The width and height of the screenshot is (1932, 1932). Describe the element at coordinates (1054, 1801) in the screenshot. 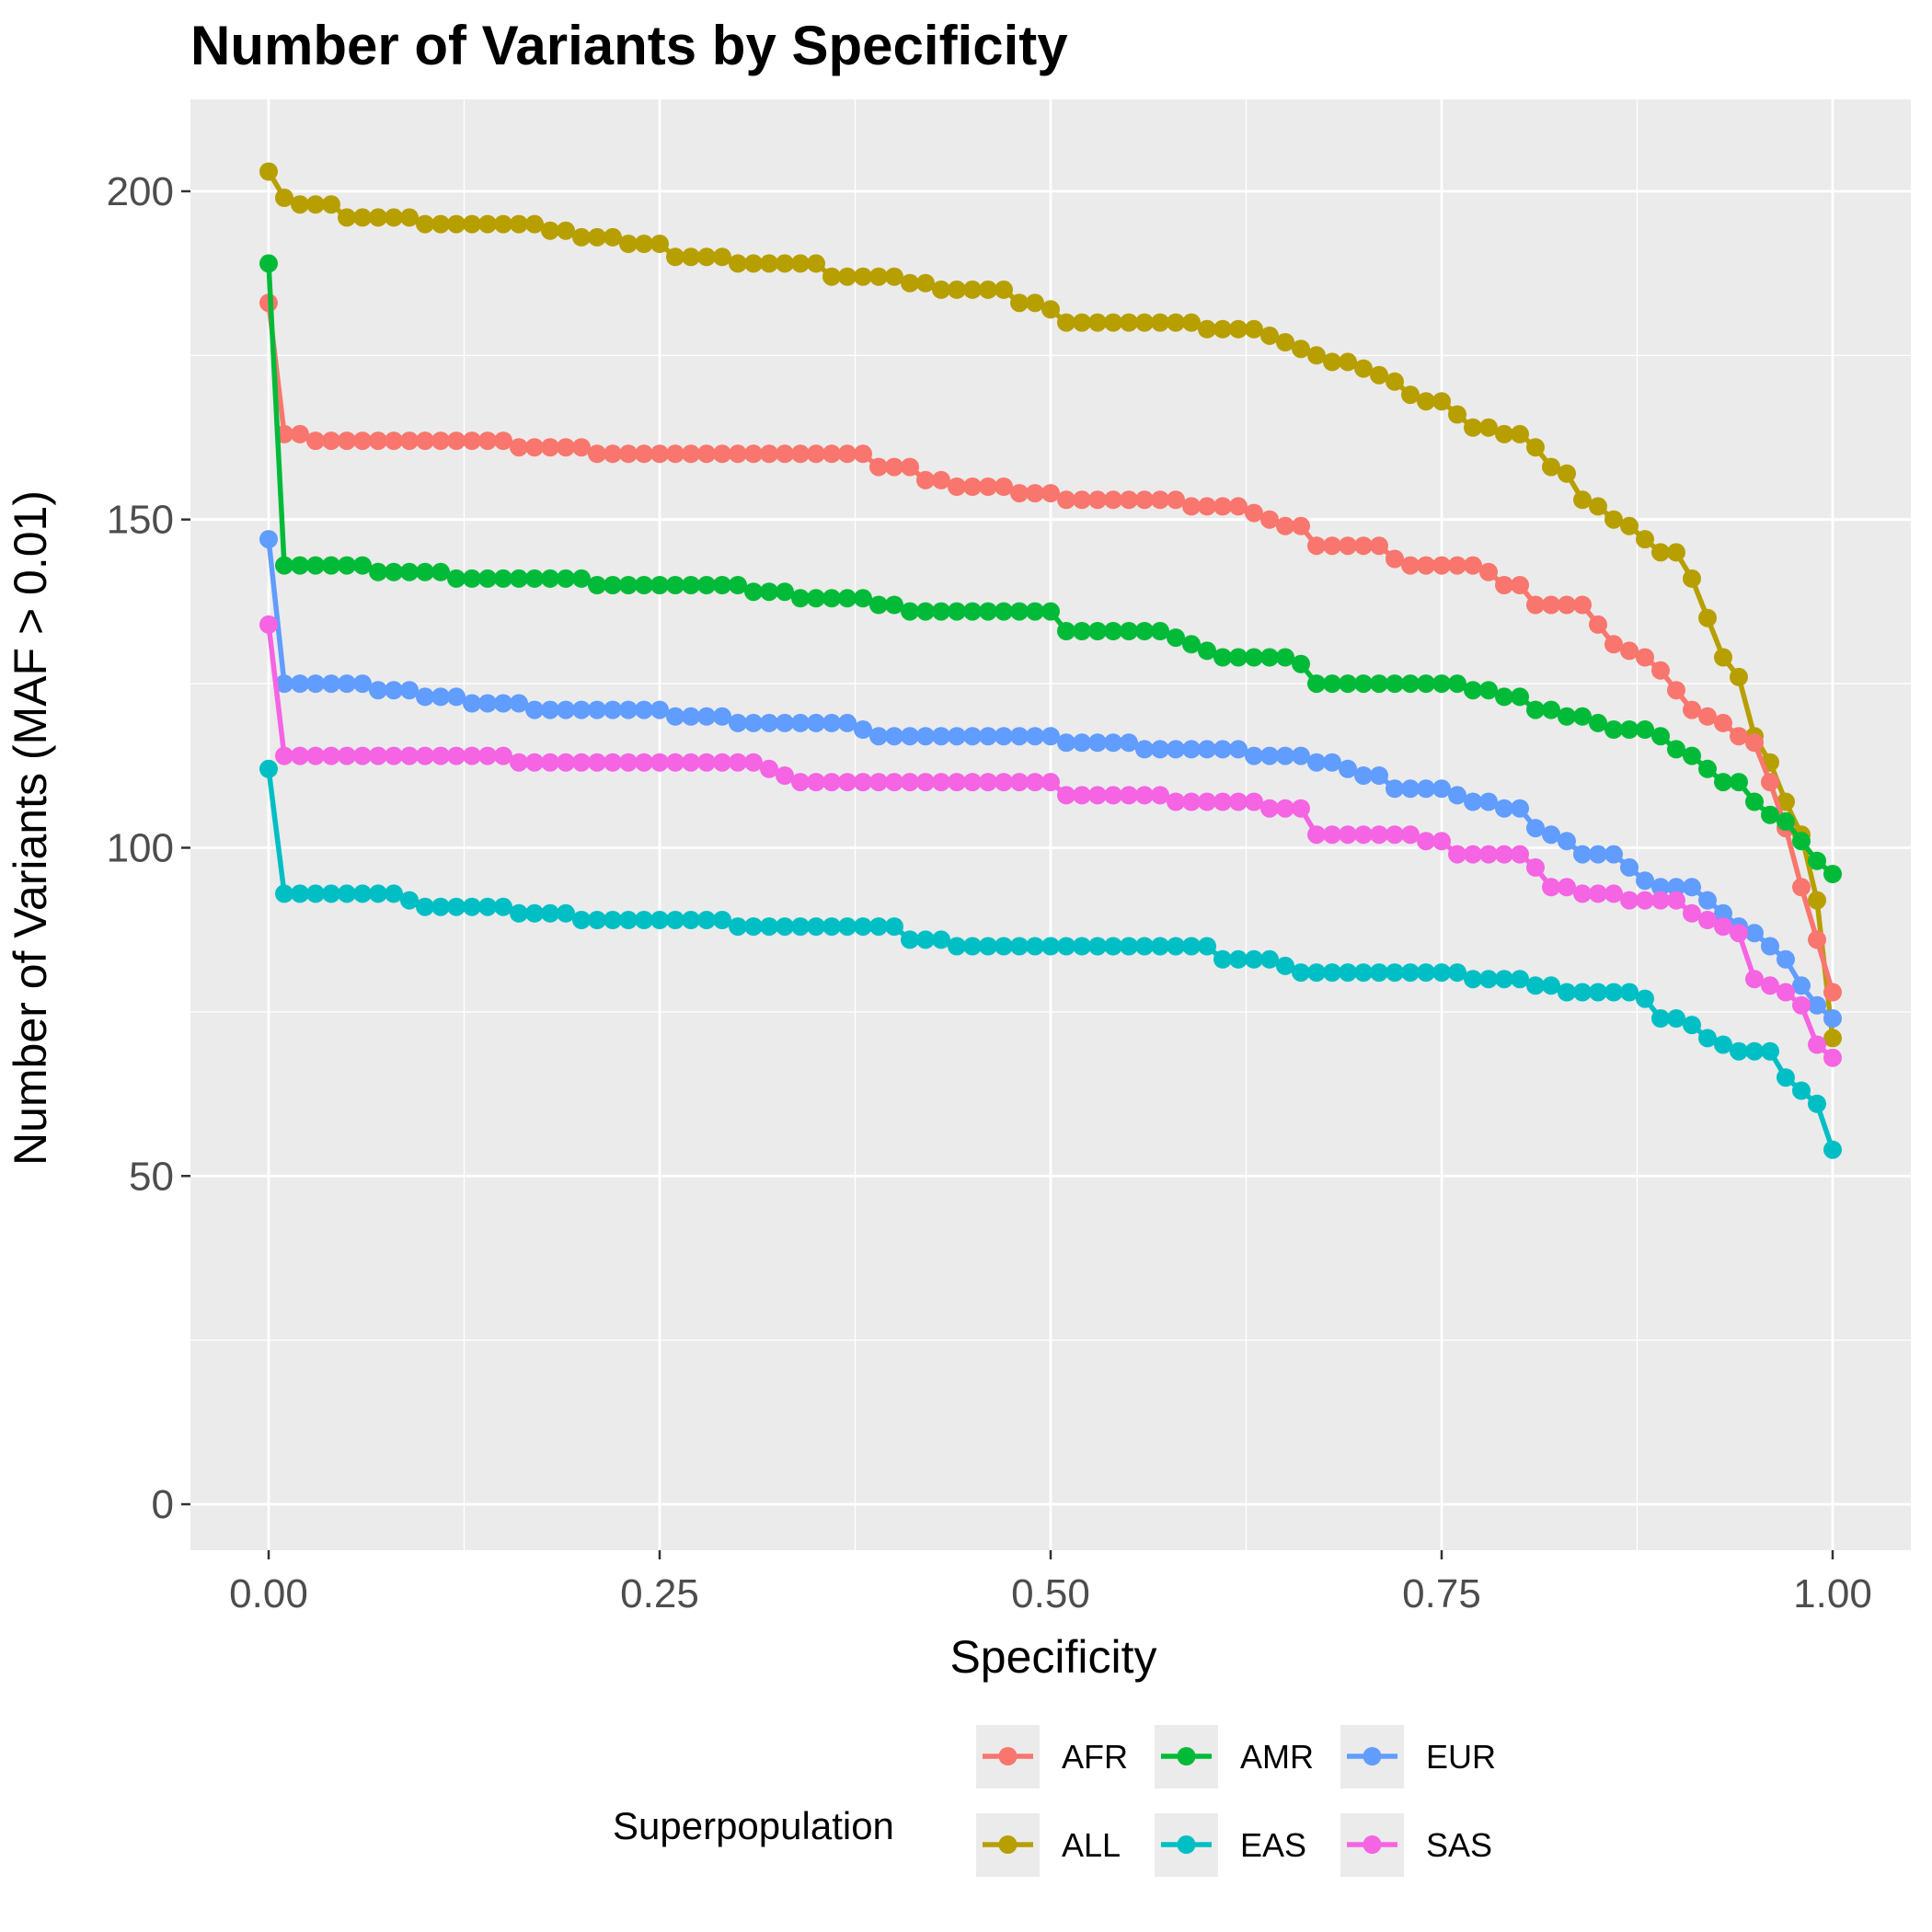

I see `legend: Superpopulation AFR AMR EUR ALL EAS SAS` at that location.